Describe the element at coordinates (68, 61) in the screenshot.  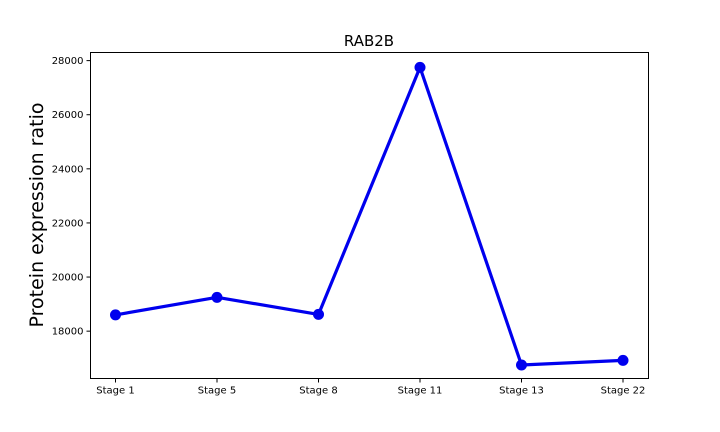
I see `y-tick-label: 28000` at that location.